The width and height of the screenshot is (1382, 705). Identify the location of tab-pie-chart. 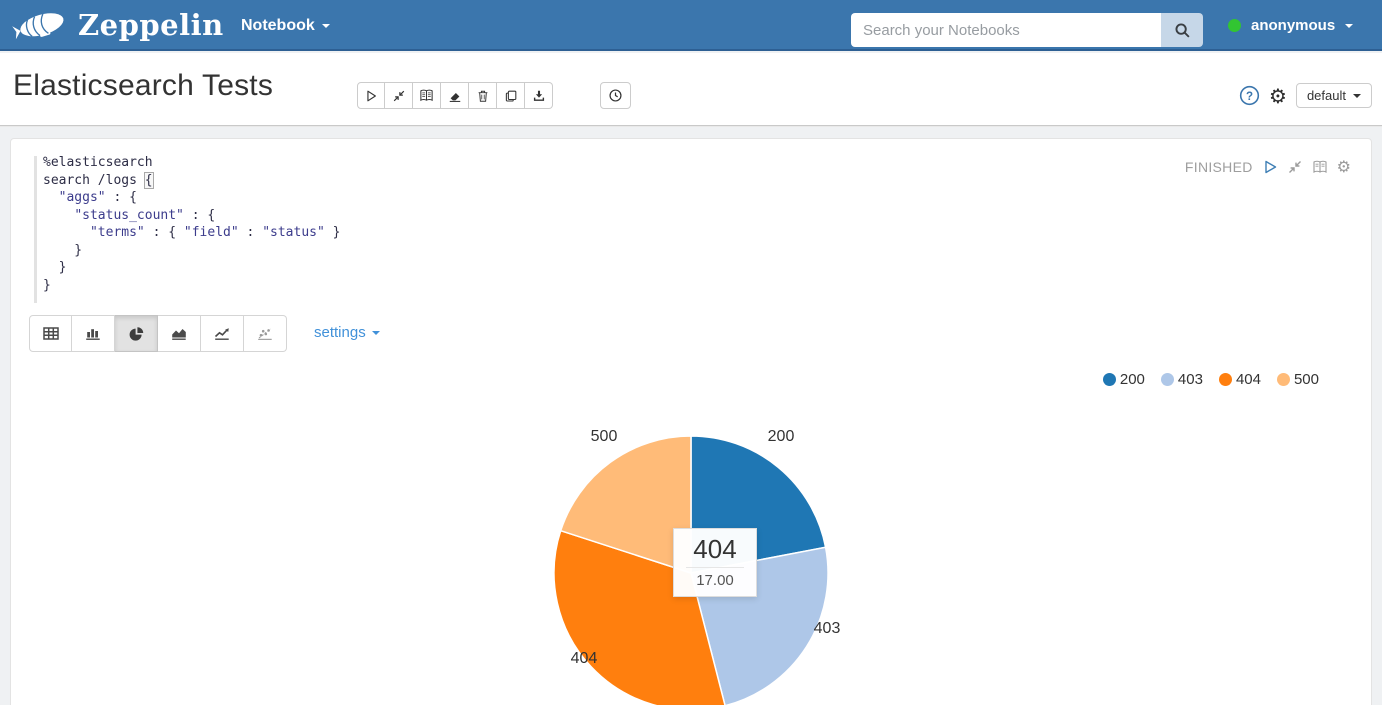
(136, 333).